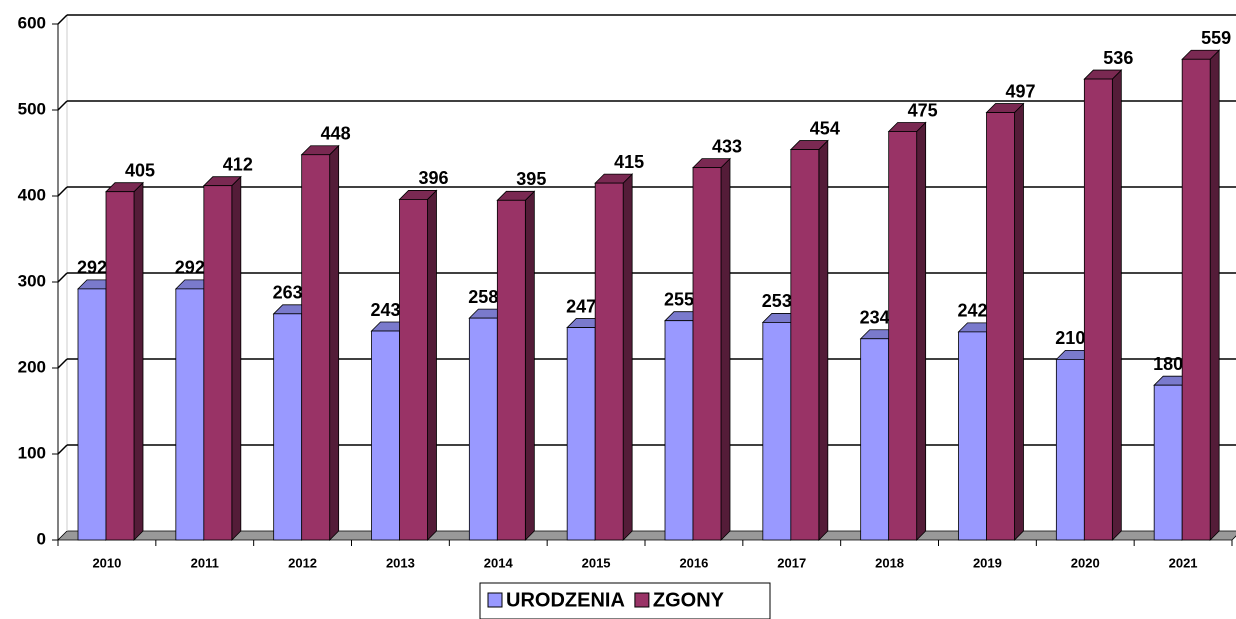 Image resolution: width=1236 pixels, height=619 pixels. What do you see at coordinates (727, 146) in the screenshot?
I see `value-label: 433` at bounding box center [727, 146].